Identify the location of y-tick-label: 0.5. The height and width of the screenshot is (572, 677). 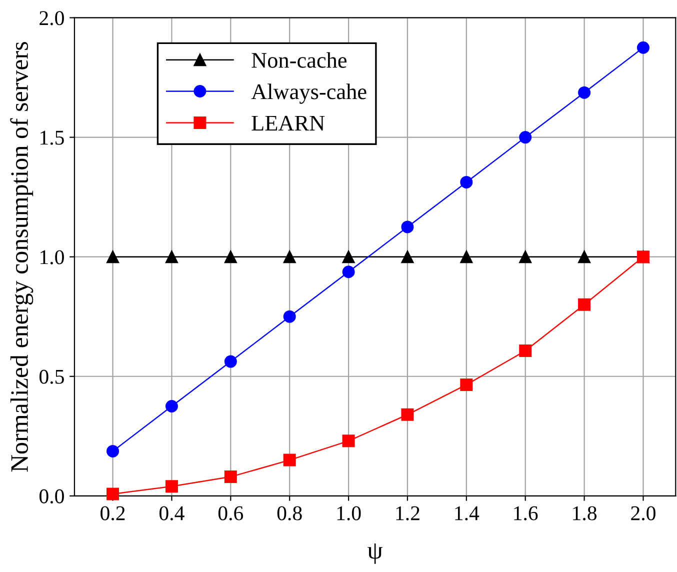
(52, 377).